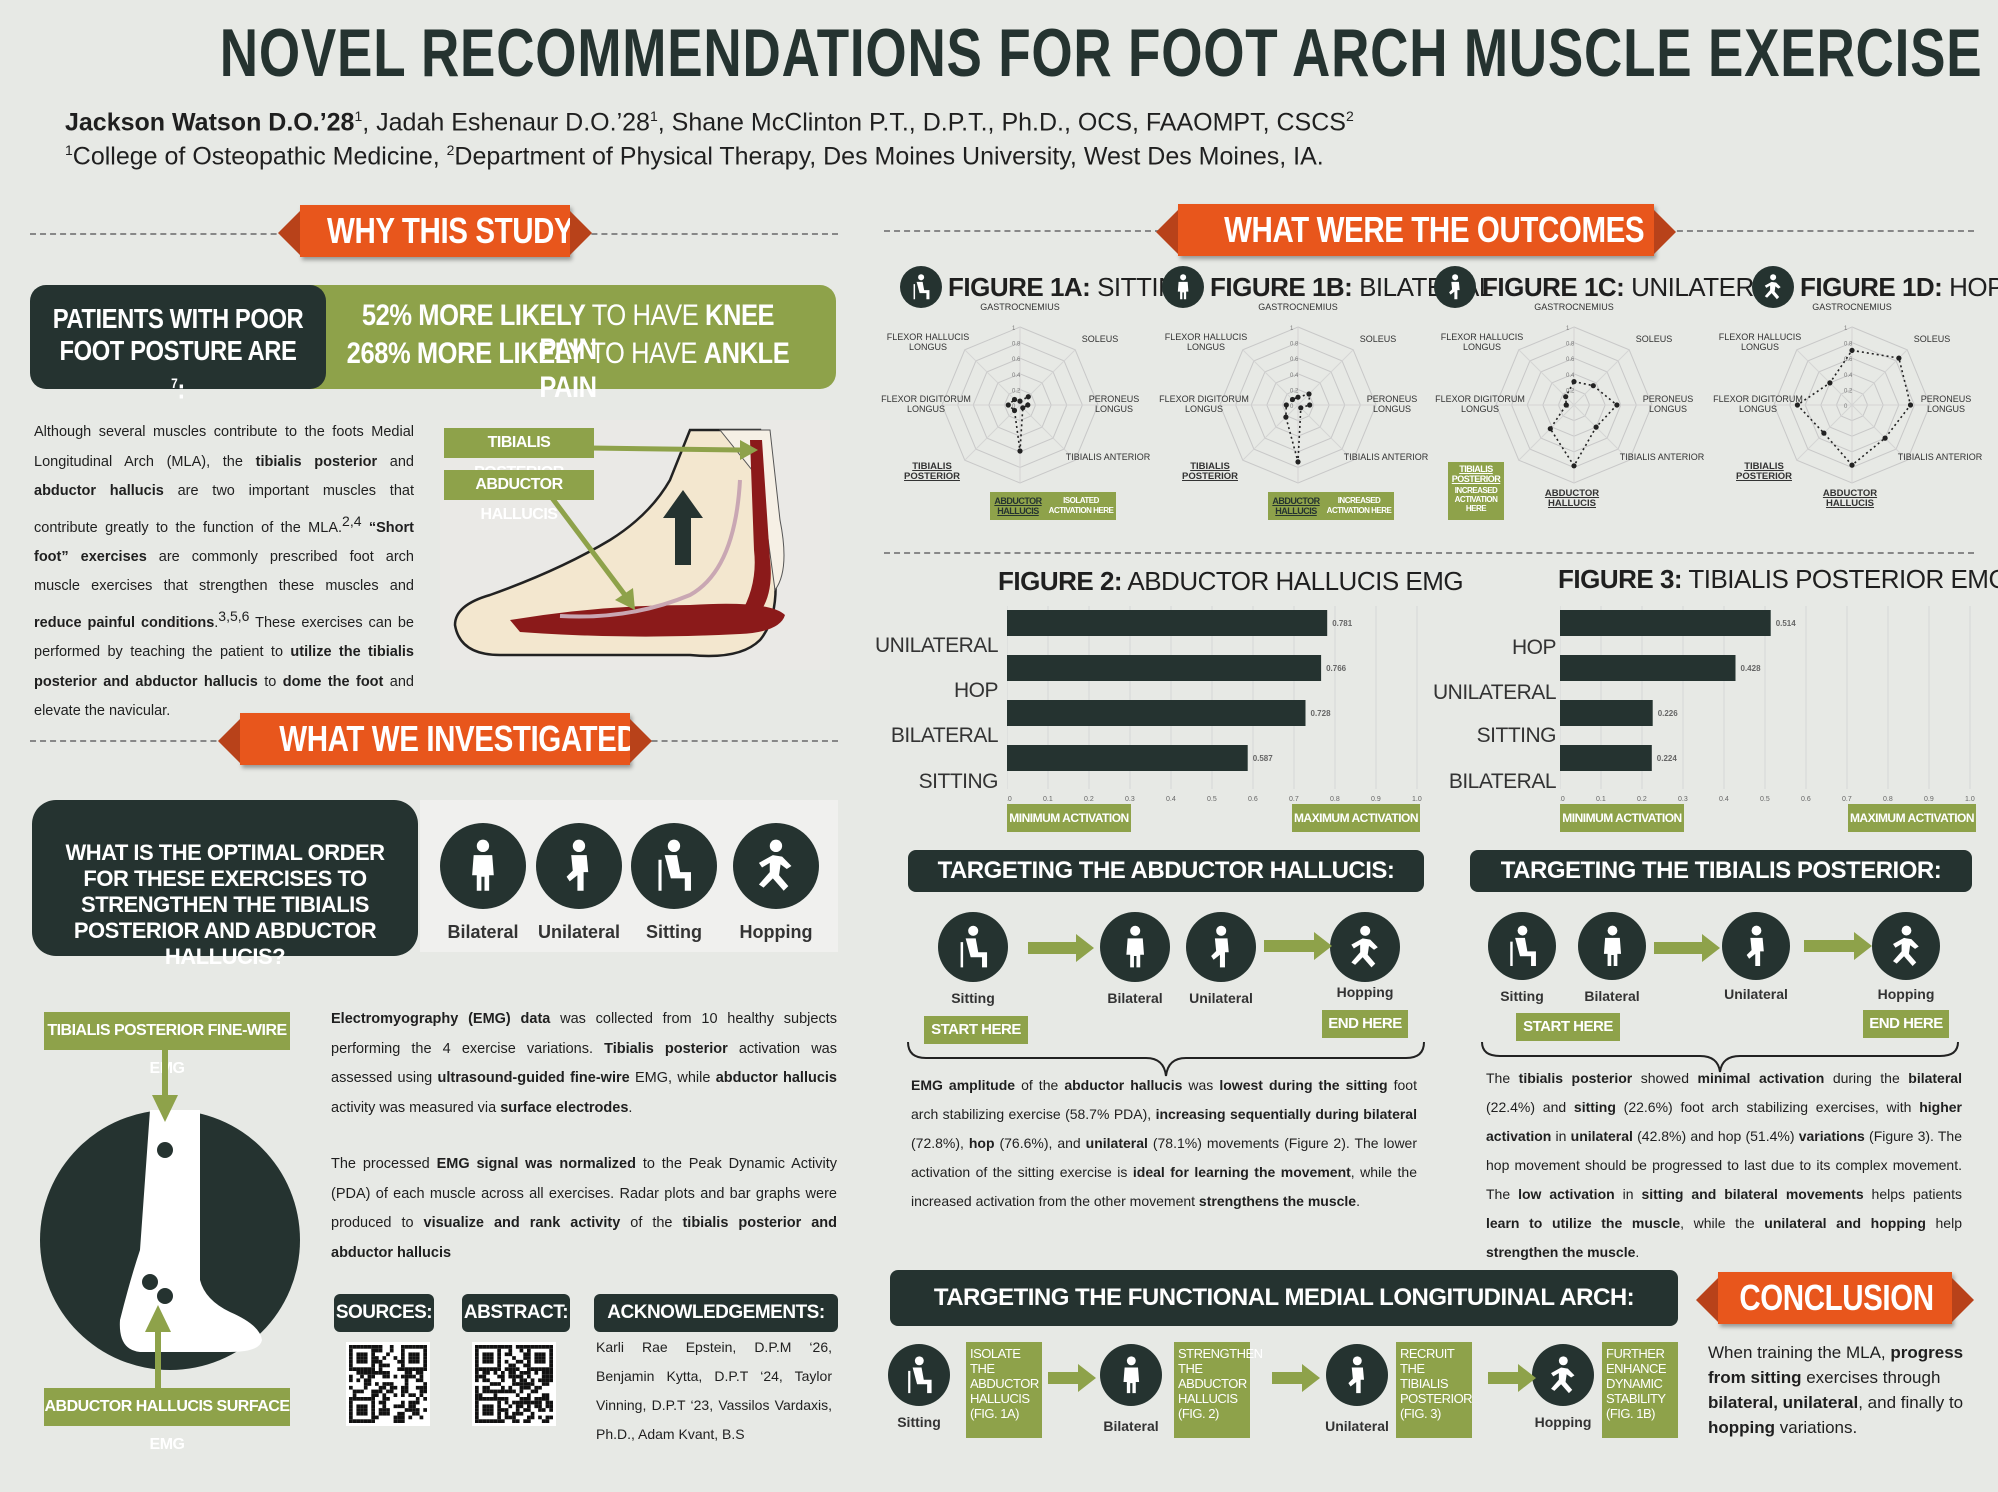 The image size is (1998, 1492). I want to click on x-tick: 0.9, so click(1929, 799).